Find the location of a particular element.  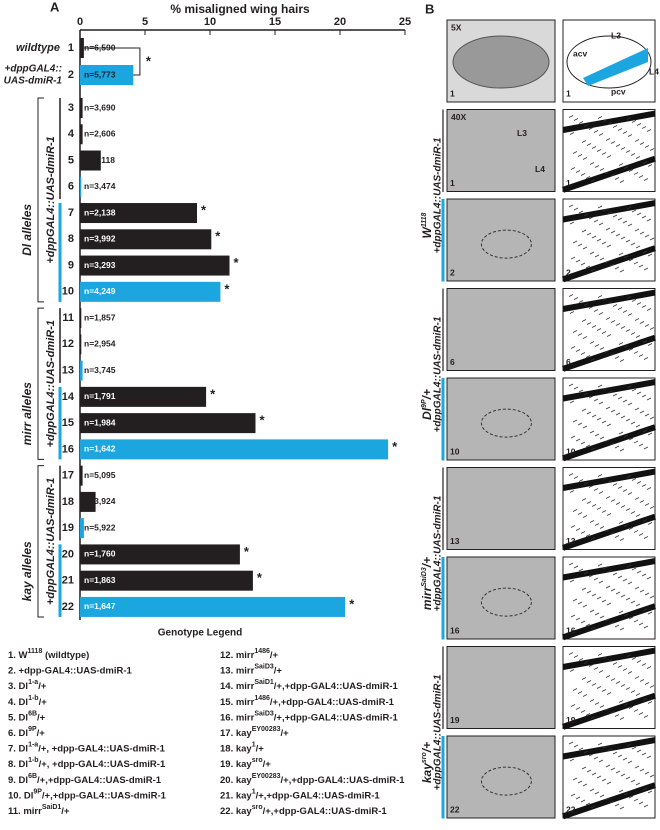

text-part: (wildtype) is located at coordinates (65, 655).